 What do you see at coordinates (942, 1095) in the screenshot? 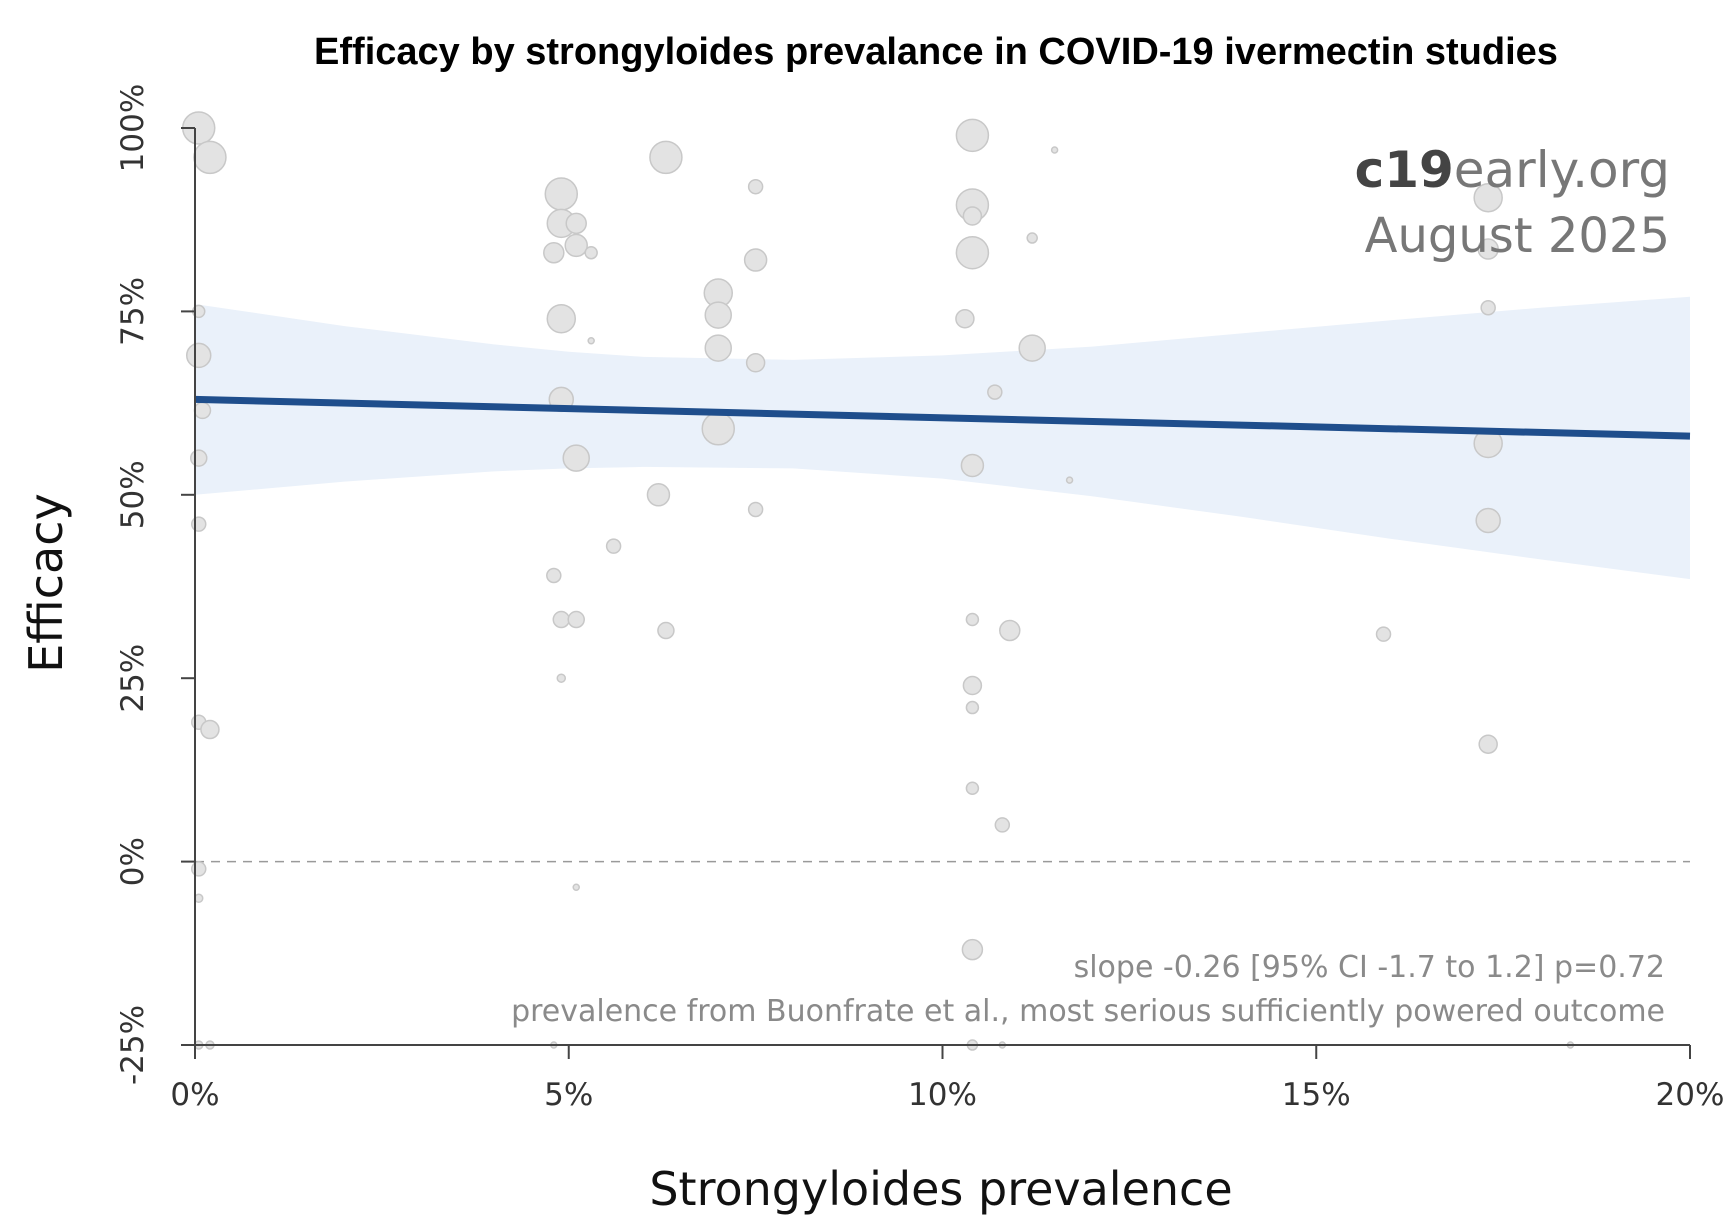
I see `x-tick-label: 10%` at bounding box center [942, 1095].